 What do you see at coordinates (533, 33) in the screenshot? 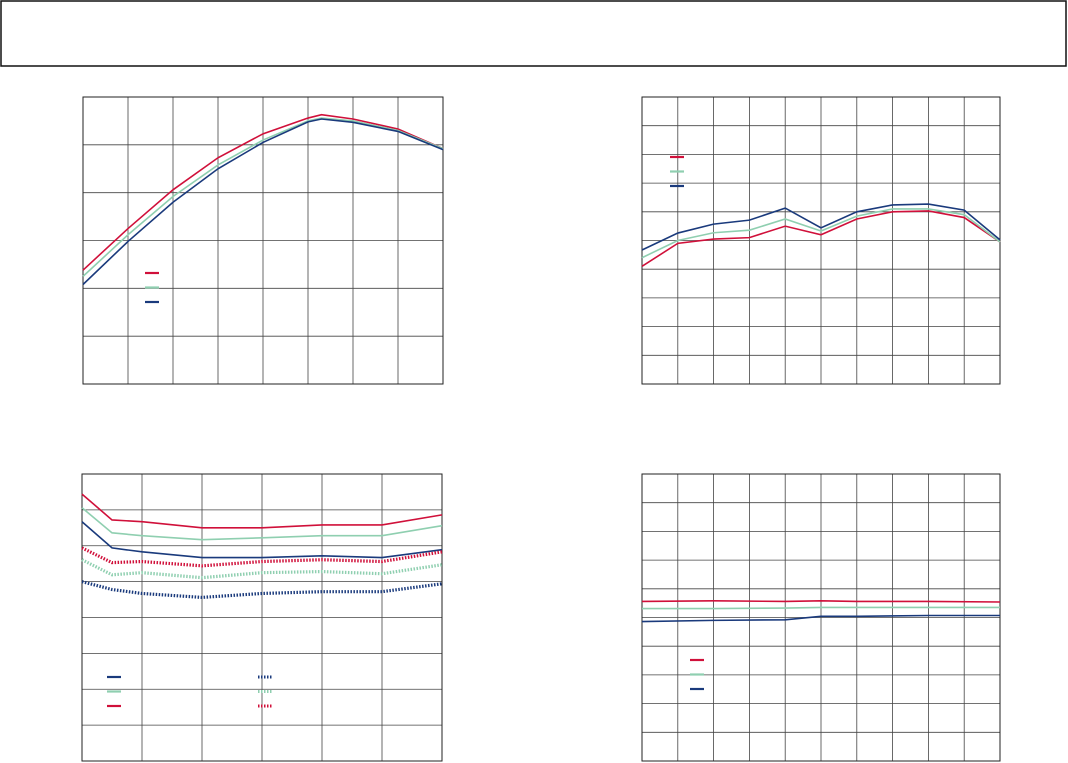
I see `header-box` at bounding box center [533, 33].